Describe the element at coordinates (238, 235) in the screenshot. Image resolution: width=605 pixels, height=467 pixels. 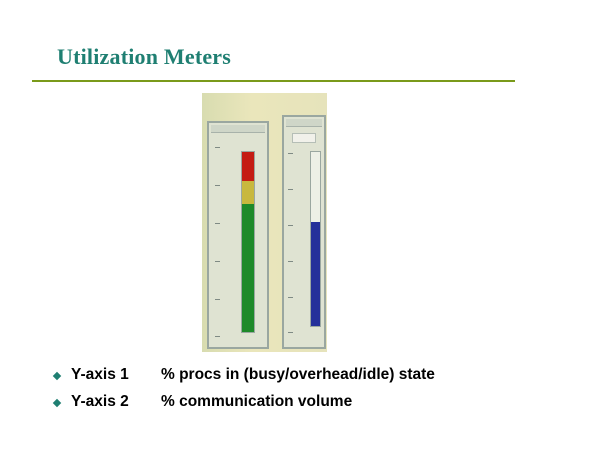
I see `utilization-meter-window` at that location.